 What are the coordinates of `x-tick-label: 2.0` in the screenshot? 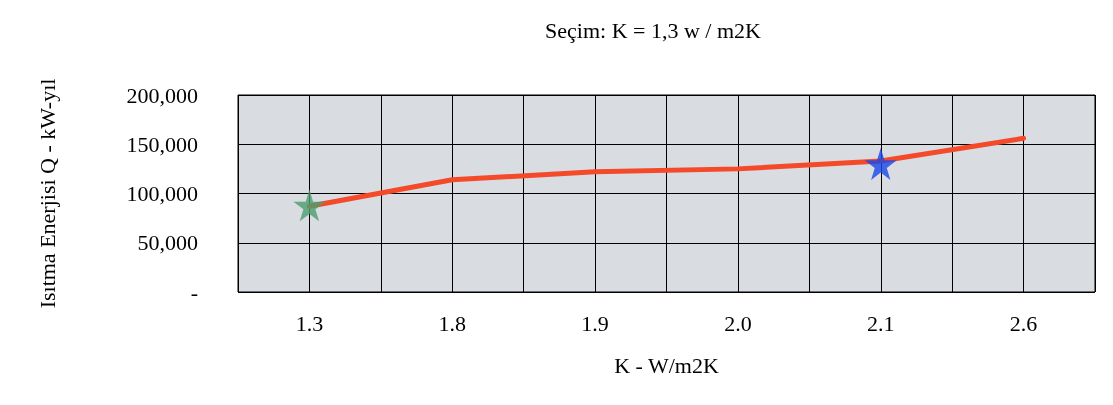 It's located at (738, 323).